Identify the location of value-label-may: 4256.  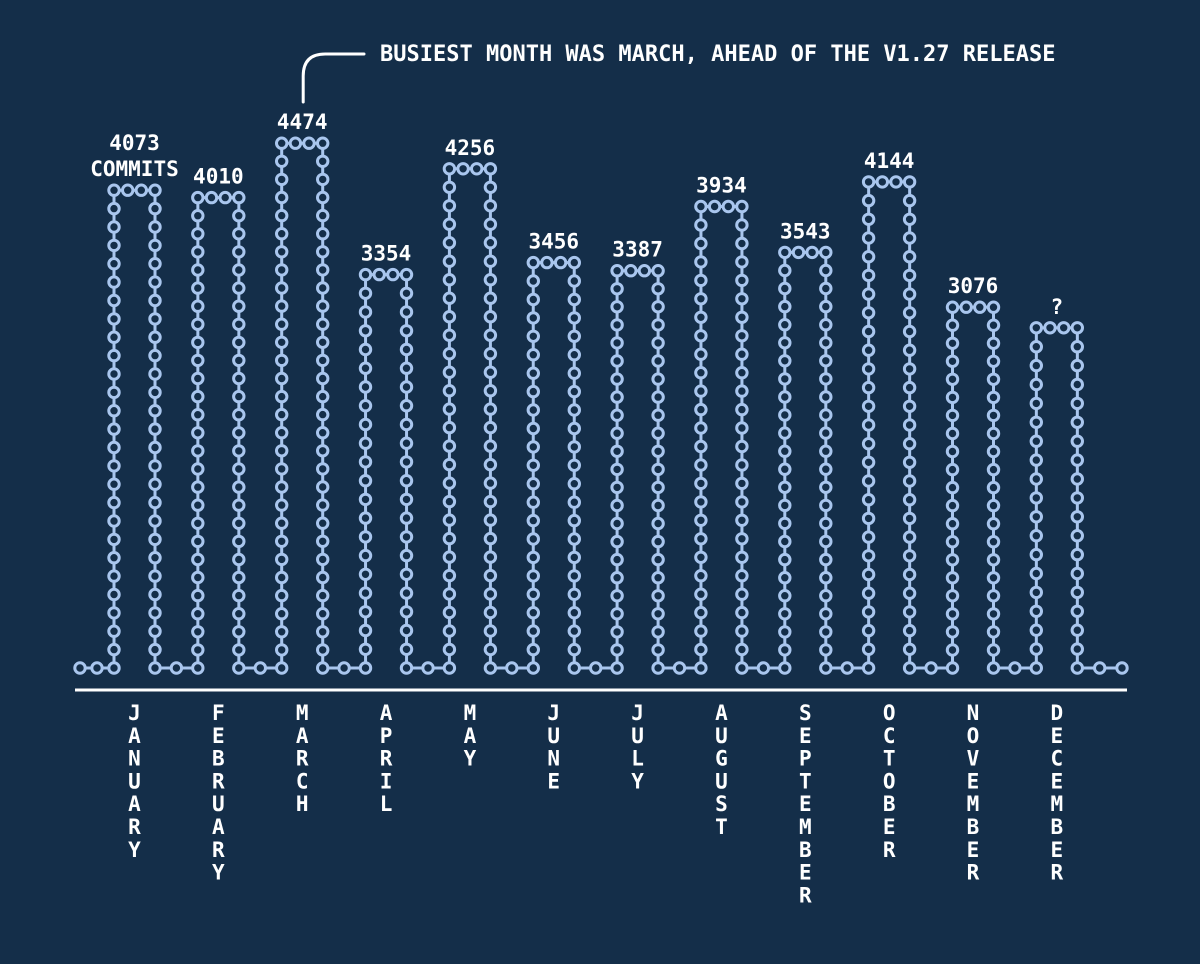
(470, 148).